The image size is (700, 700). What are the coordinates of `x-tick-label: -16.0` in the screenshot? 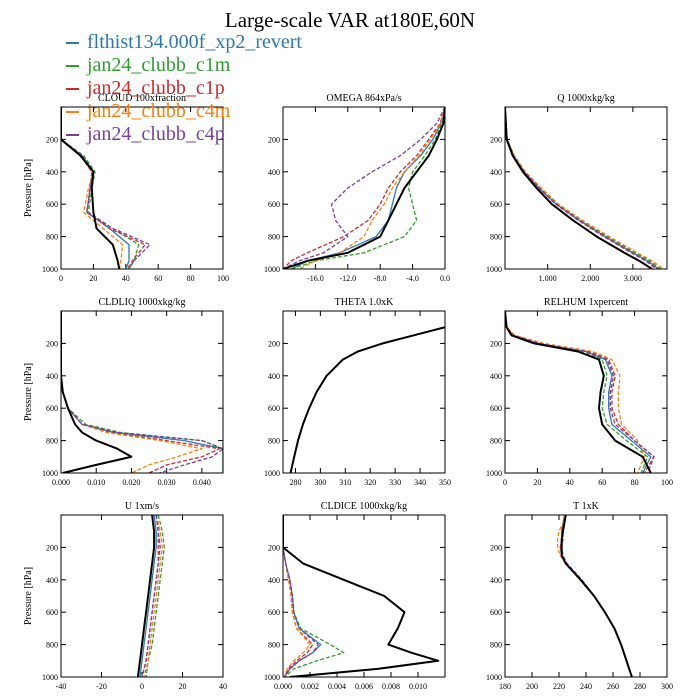 It's located at (315, 278).